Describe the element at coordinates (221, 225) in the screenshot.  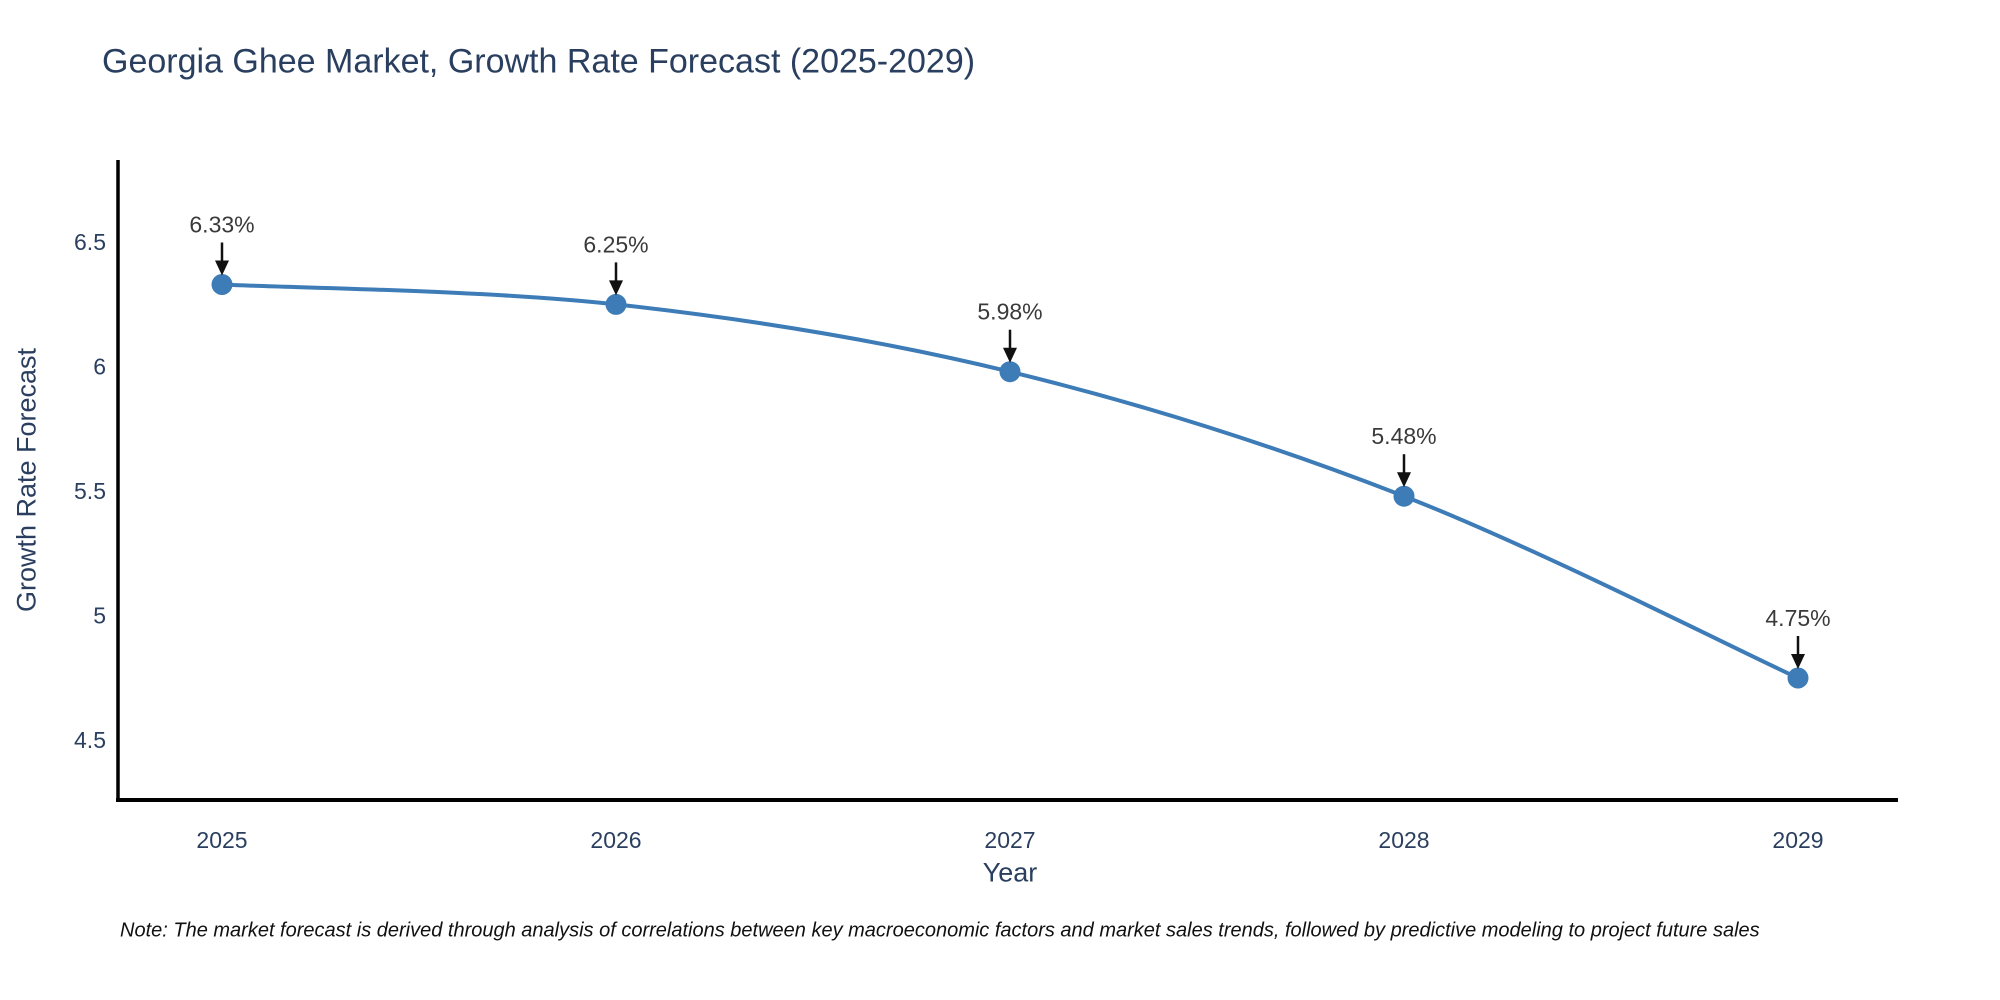
I see `point-value-label: 6.33%` at that location.